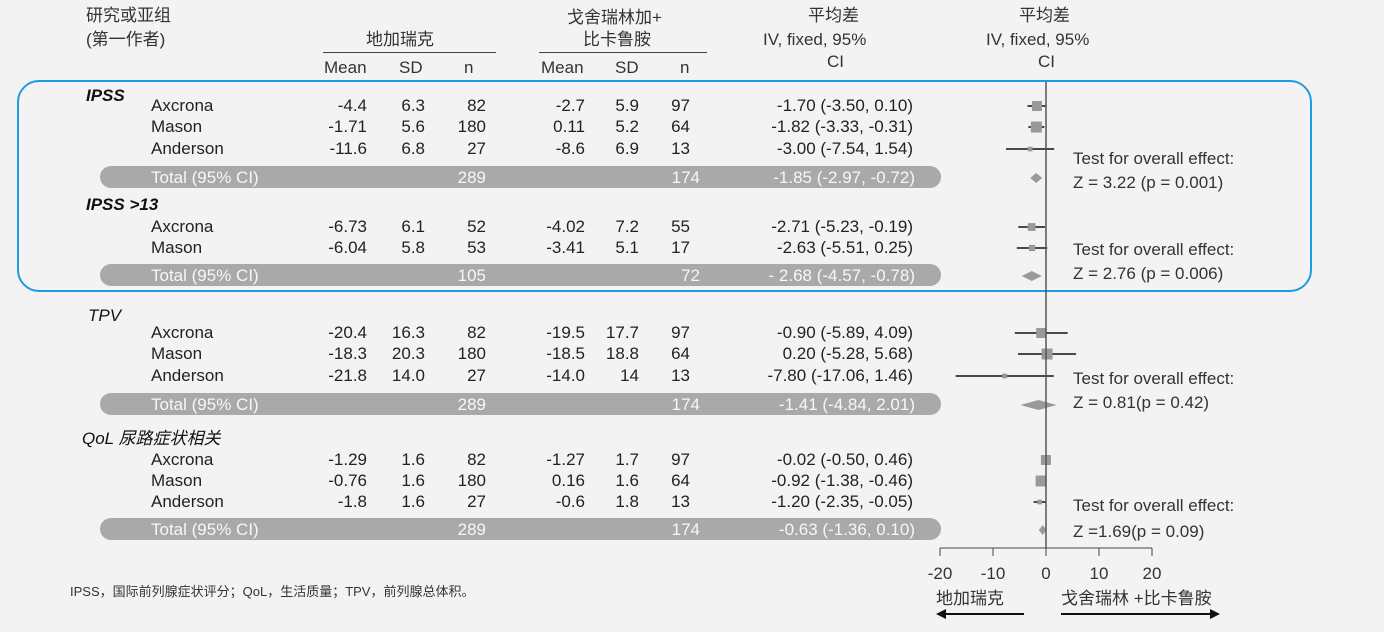 Image resolution: width=1384 pixels, height=632 pixels. I want to click on mean-1: -1.29, so click(347, 459).